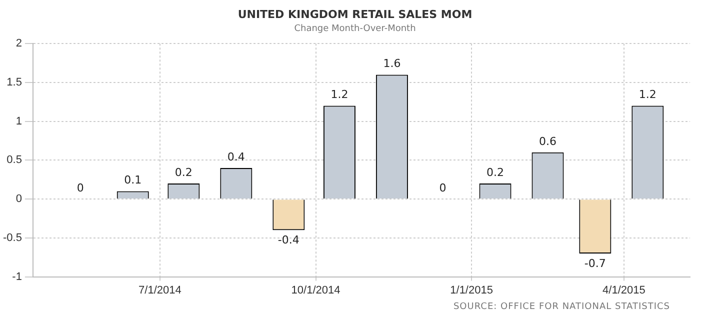 The height and width of the screenshot is (325, 710). What do you see at coordinates (392, 63) in the screenshot?
I see `data-label: 1.6` at bounding box center [392, 63].